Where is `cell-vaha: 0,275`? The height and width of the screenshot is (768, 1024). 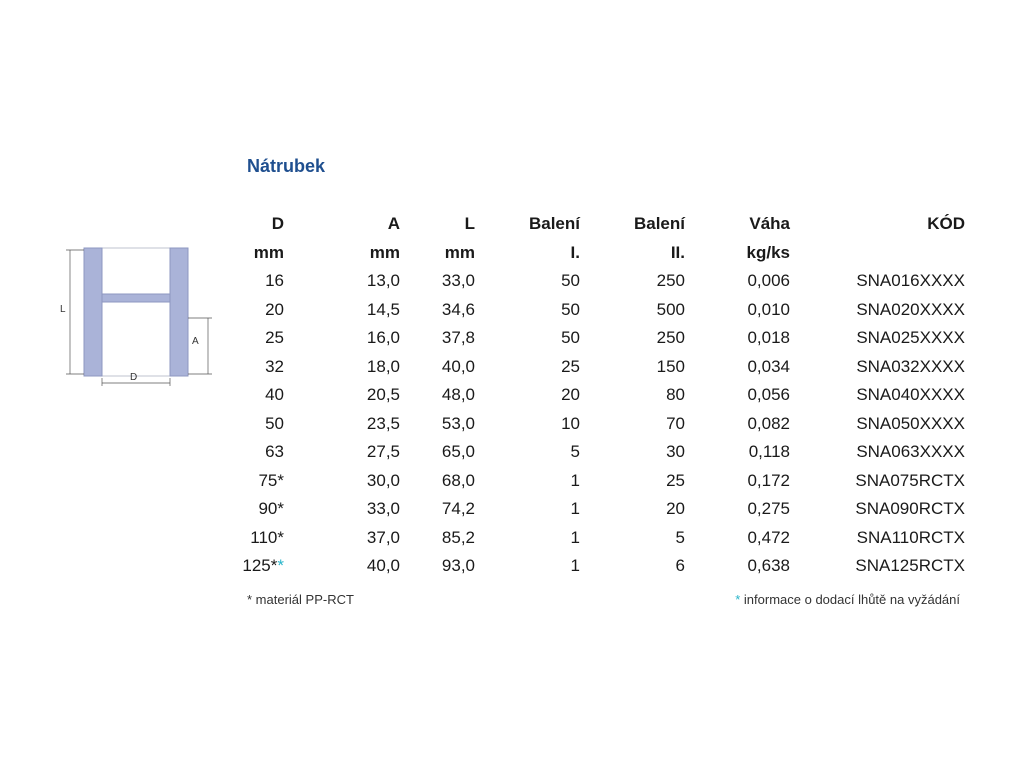 cell-vaha: 0,275 is located at coordinates (768, 509).